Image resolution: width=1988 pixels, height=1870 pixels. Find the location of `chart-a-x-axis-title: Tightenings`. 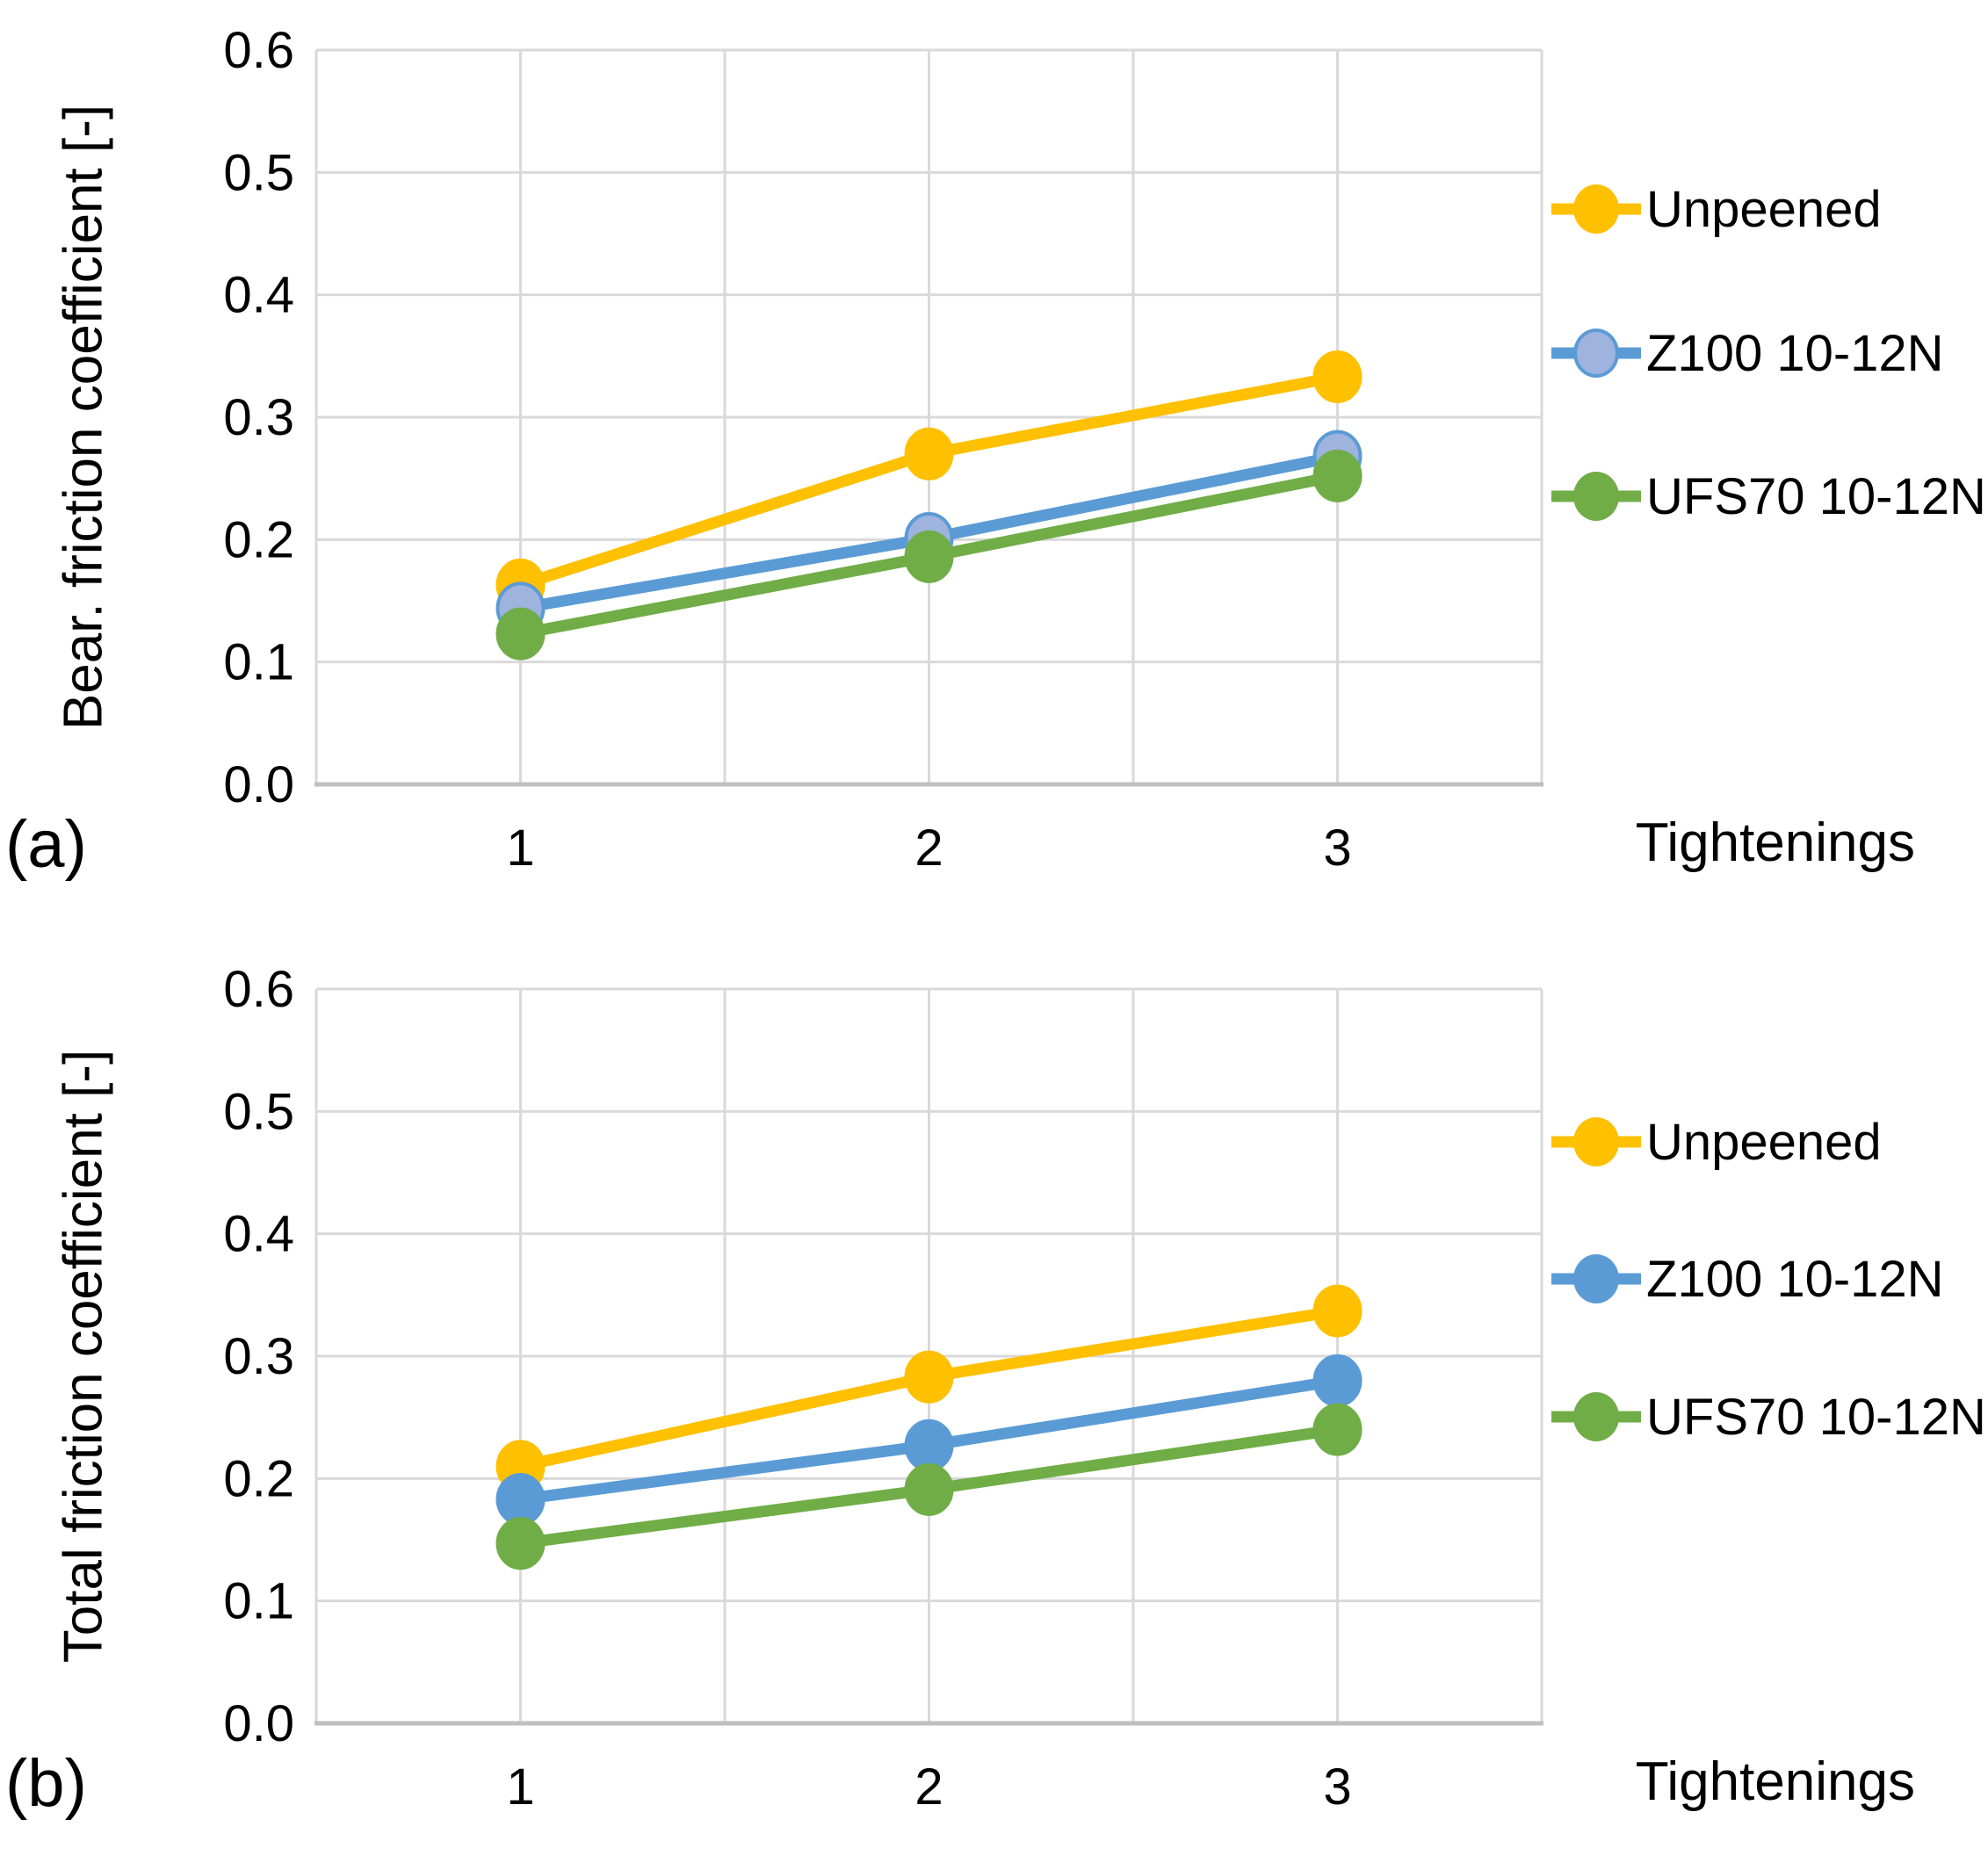

chart-a-x-axis-title: Tightenings is located at coordinates (1775, 842).